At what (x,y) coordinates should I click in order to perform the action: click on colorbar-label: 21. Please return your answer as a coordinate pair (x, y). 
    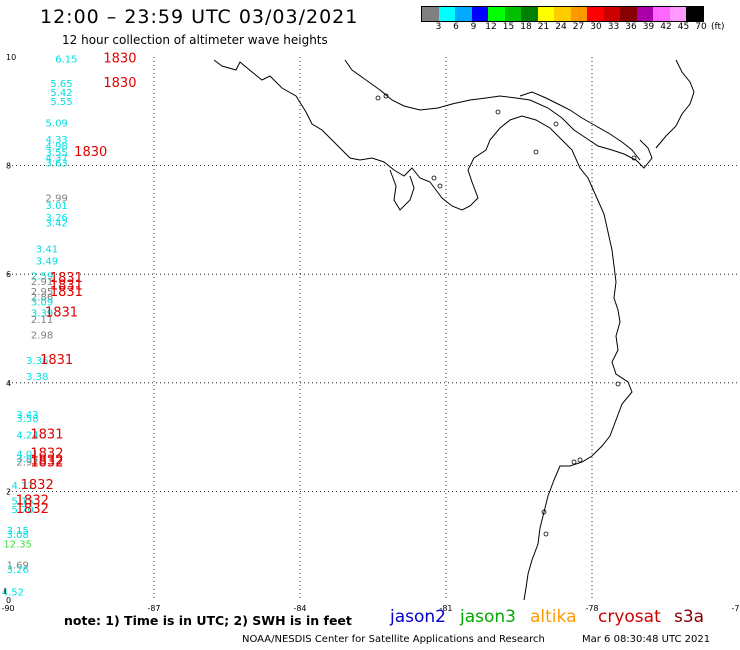
    Looking at the image, I should click on (543, 27).